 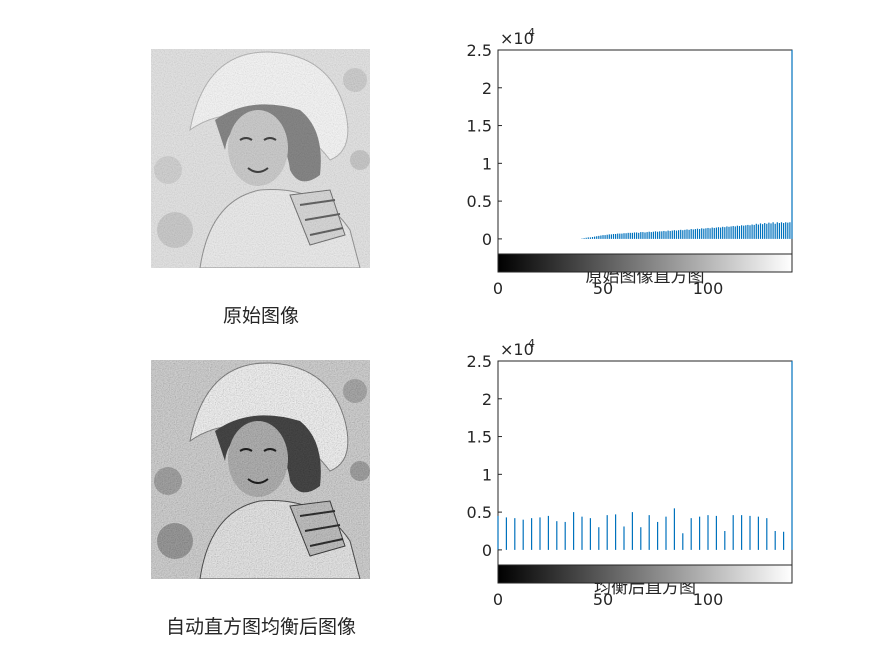 What do you see at coordinates (260, 159) in the screenshot?
I see `original-image` at bounding box center [260, 159].